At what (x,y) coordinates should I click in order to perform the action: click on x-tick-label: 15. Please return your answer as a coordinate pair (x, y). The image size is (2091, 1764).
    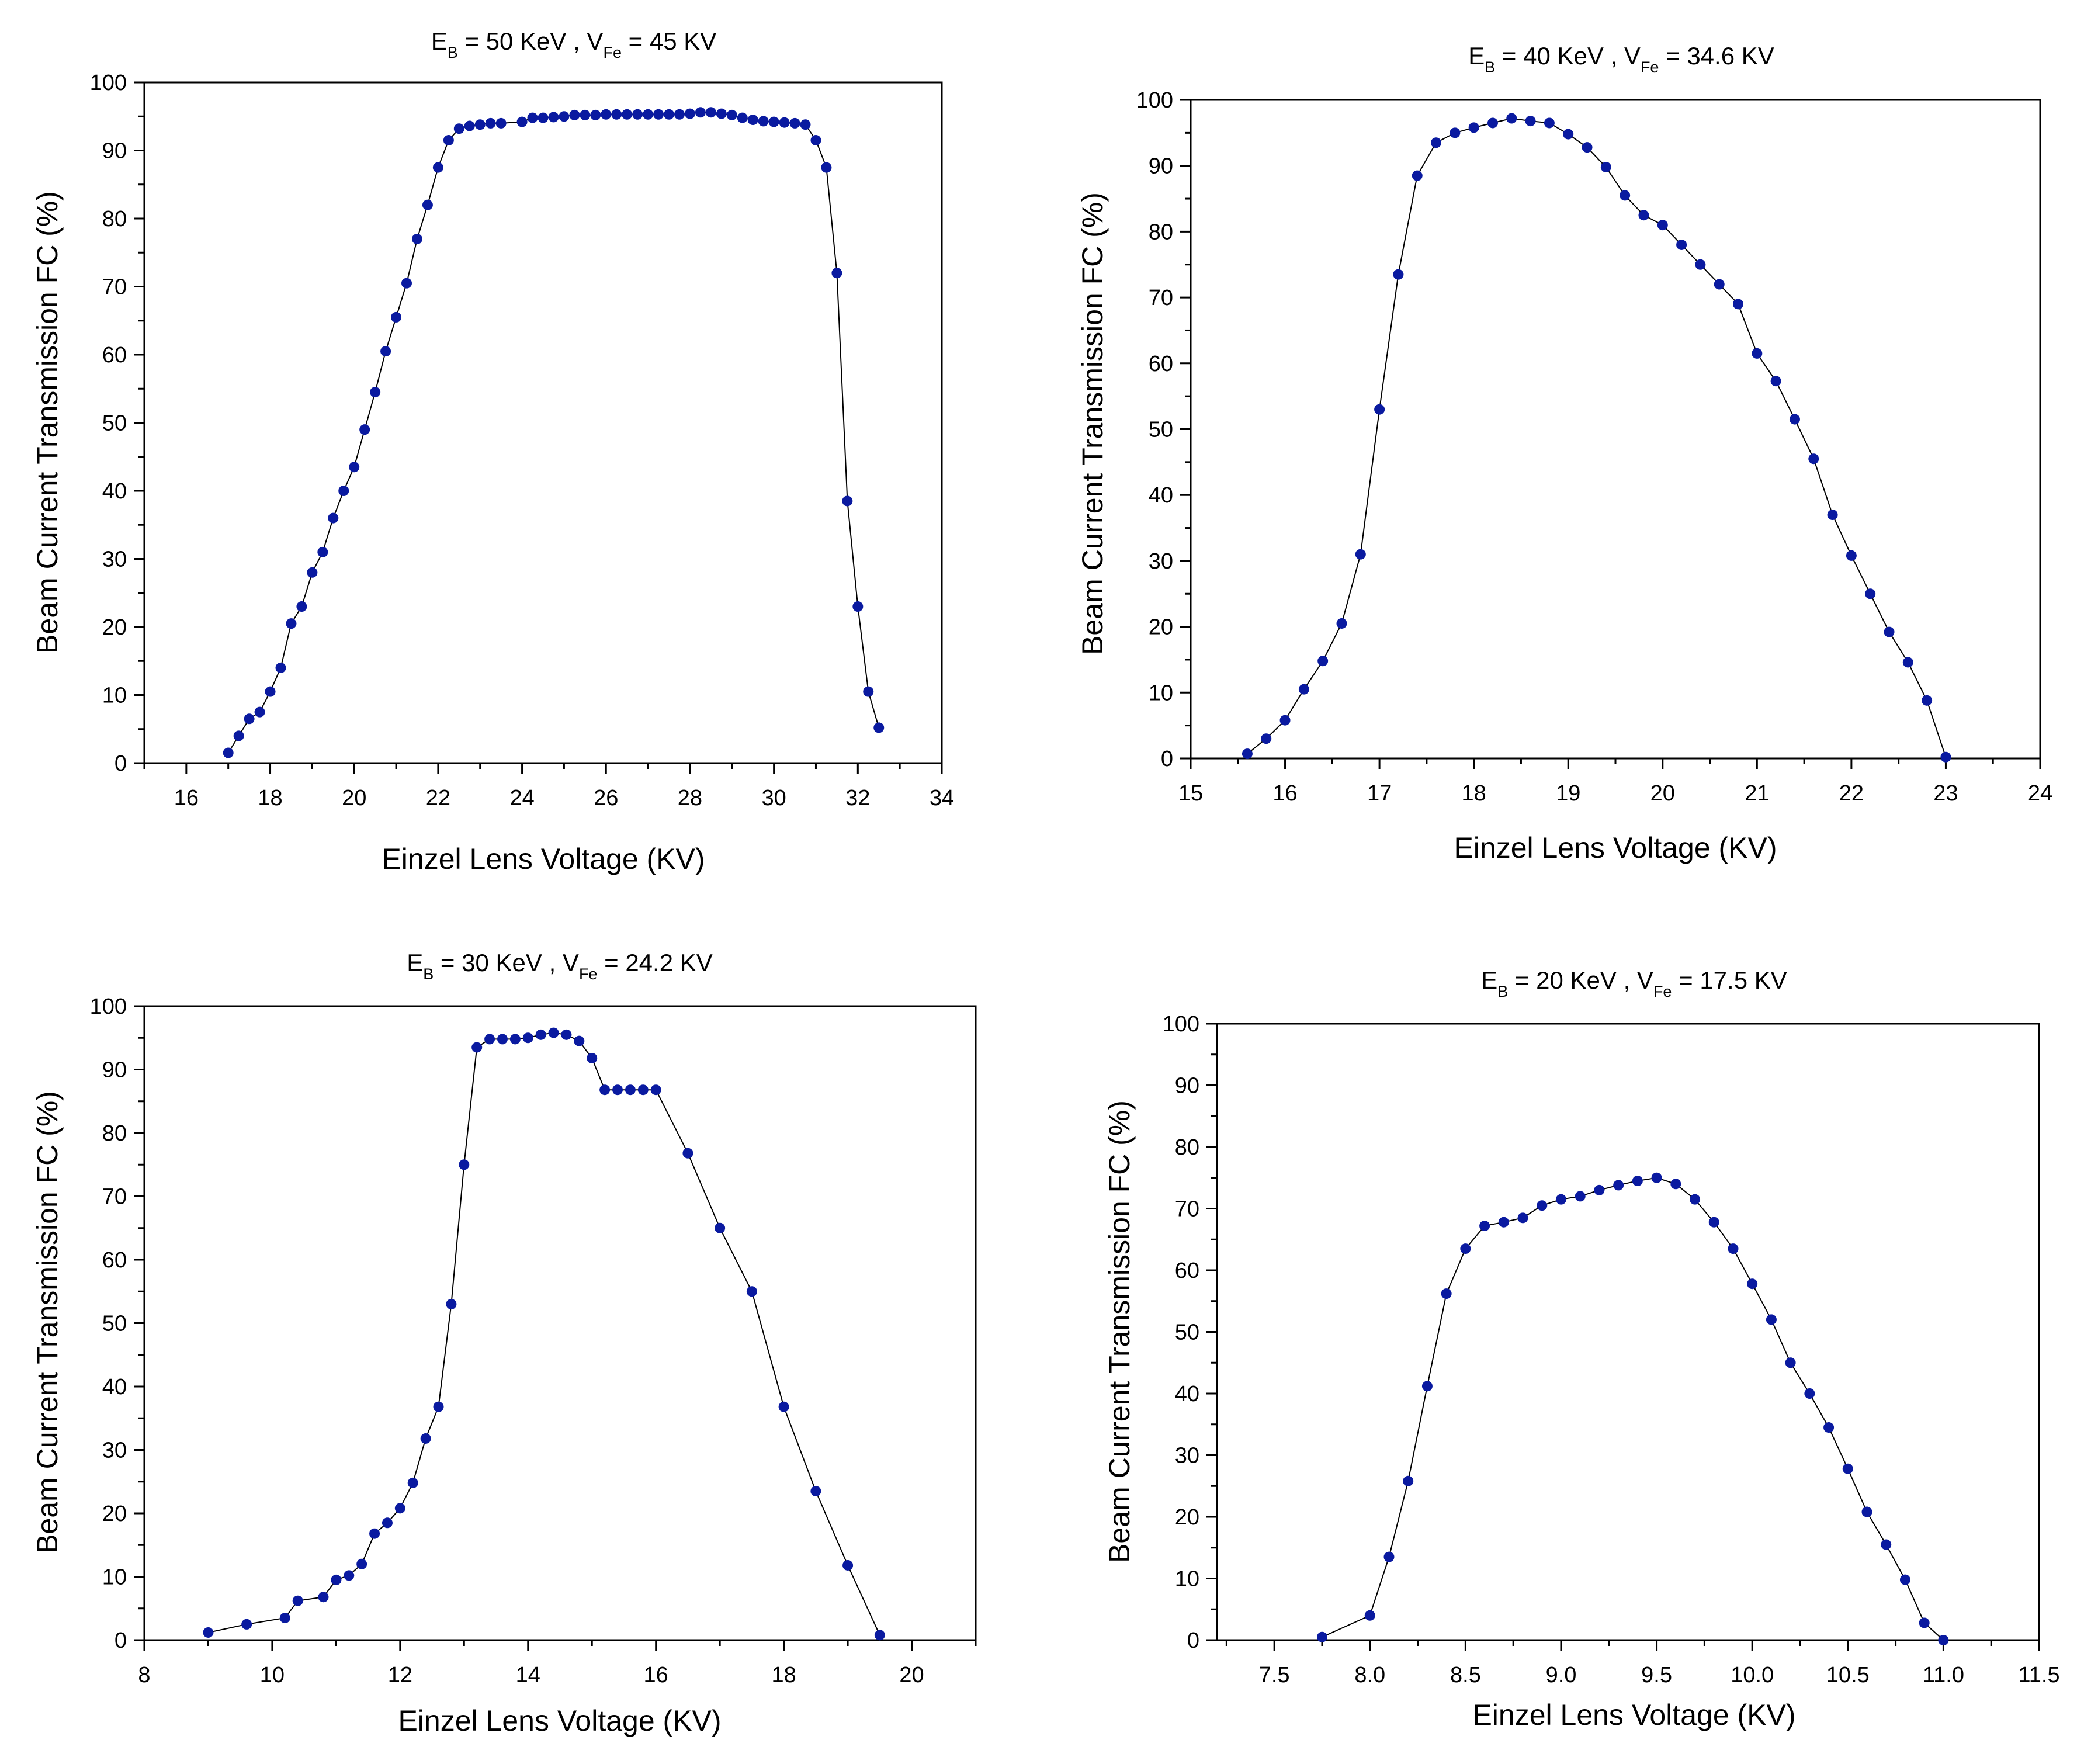
    Looking at the image, I should click on (1190, 793).